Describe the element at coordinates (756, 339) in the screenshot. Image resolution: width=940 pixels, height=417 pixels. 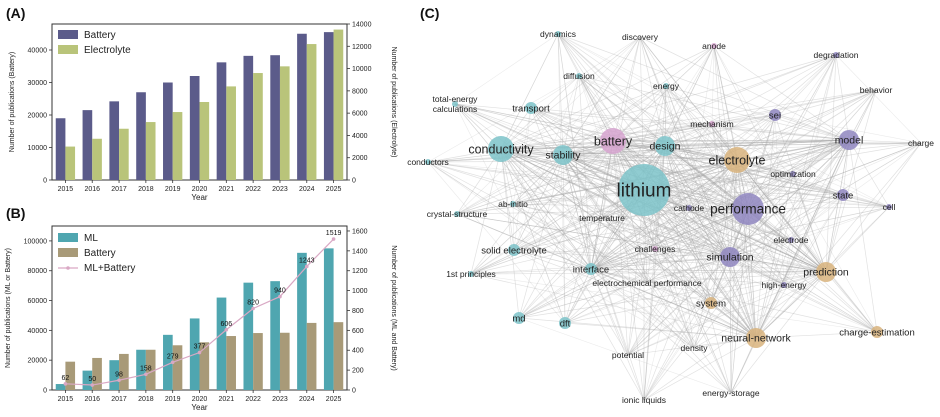
I see `node-label-neural-network: neural-network` at that location.